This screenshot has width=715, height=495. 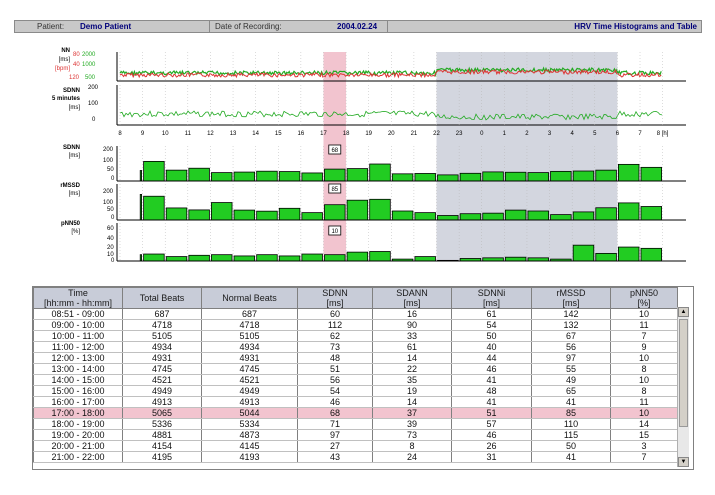 What do you see at coordinates (162, 446) in the screenshot?
I see `table-cell: 4154` at bounding box center [162, 446].